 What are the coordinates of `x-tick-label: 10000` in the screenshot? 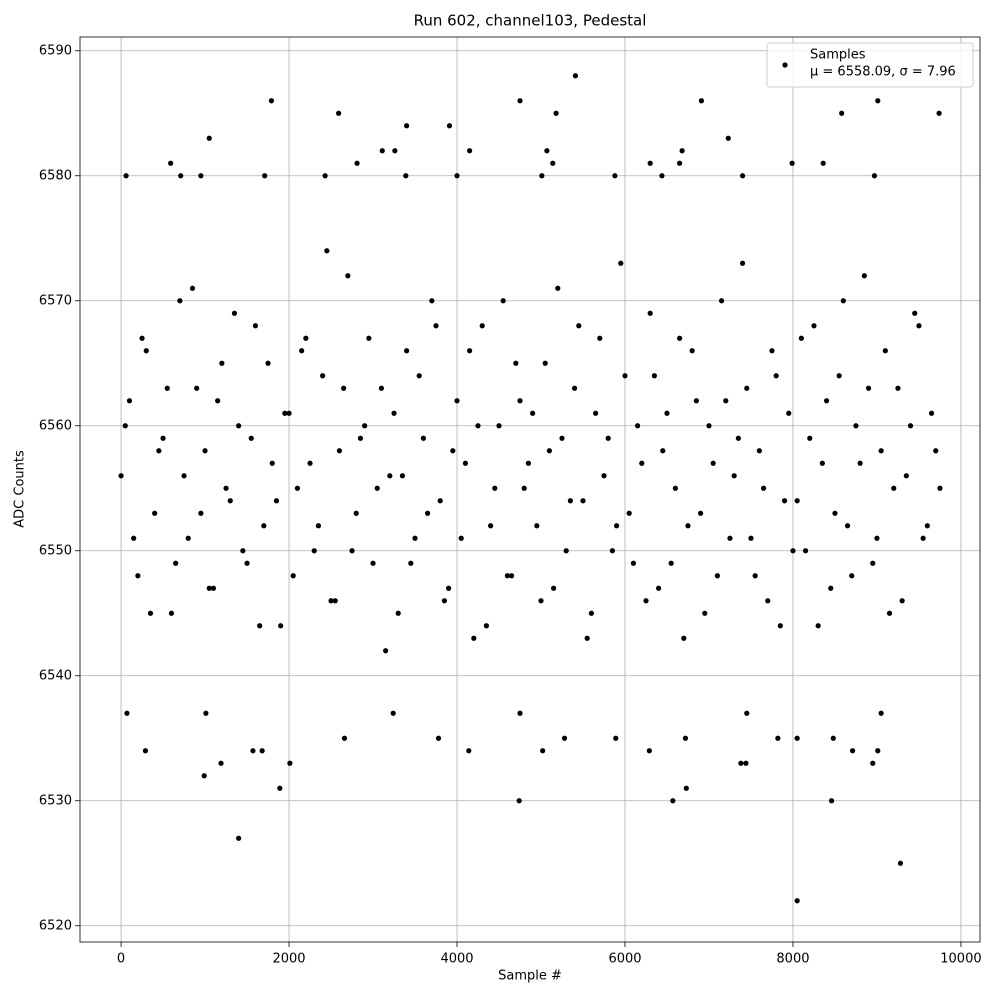 It's located at (960, 959).